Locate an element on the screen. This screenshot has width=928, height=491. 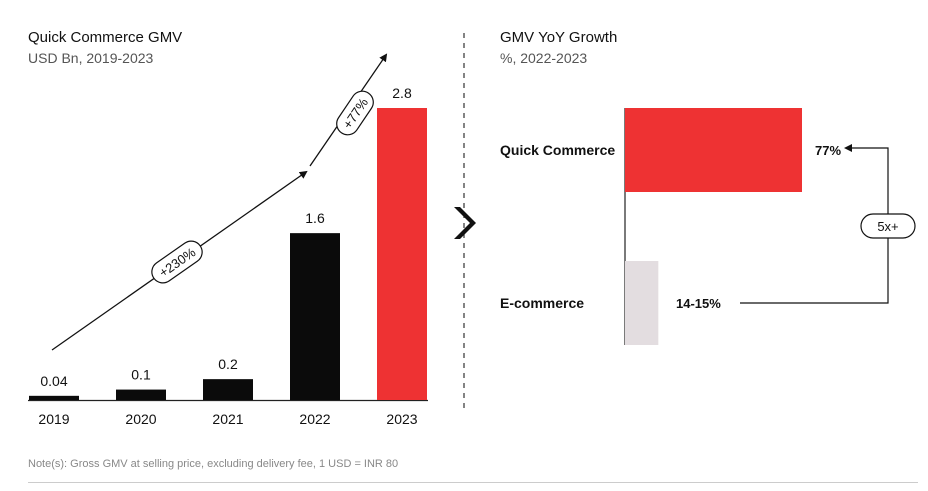
left-chart-title: Quick Commerce GMV is located at coordinates (105, 37).